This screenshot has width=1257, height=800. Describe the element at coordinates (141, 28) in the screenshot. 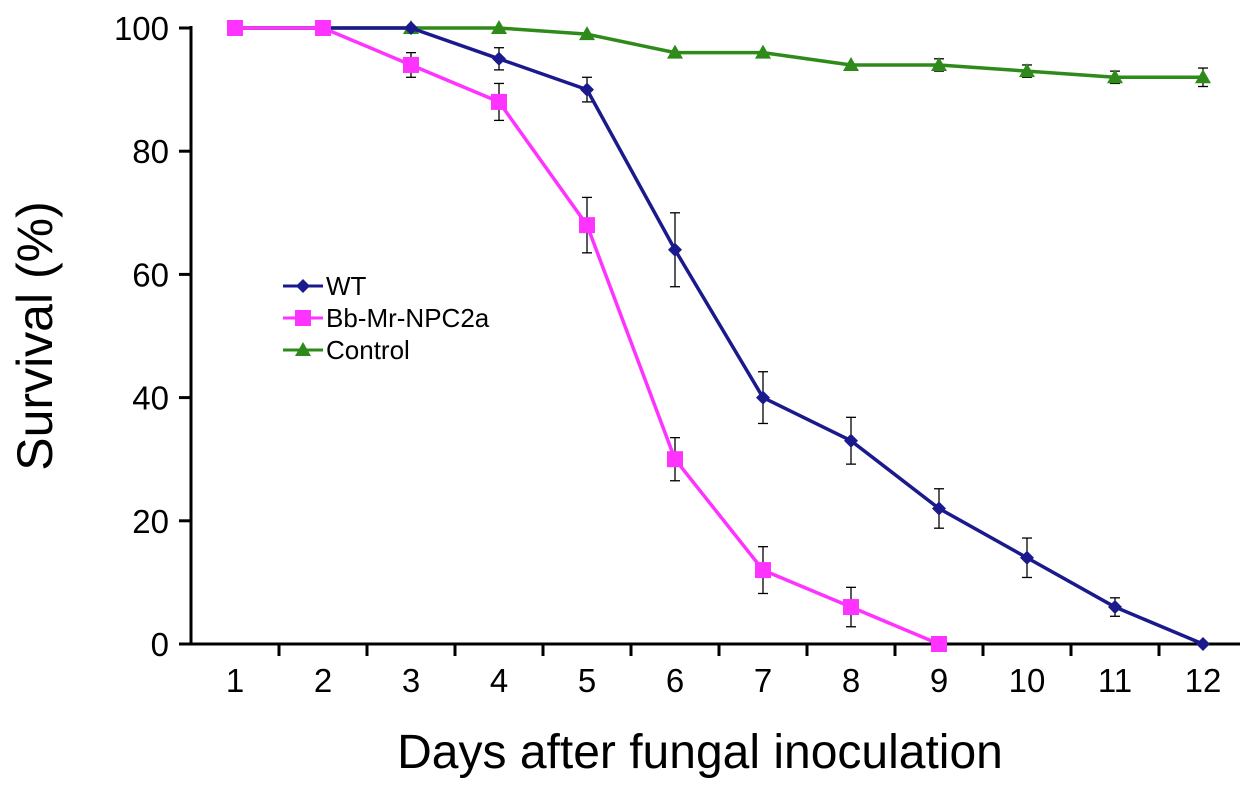

I see `y-tick-label: 100` at that location.